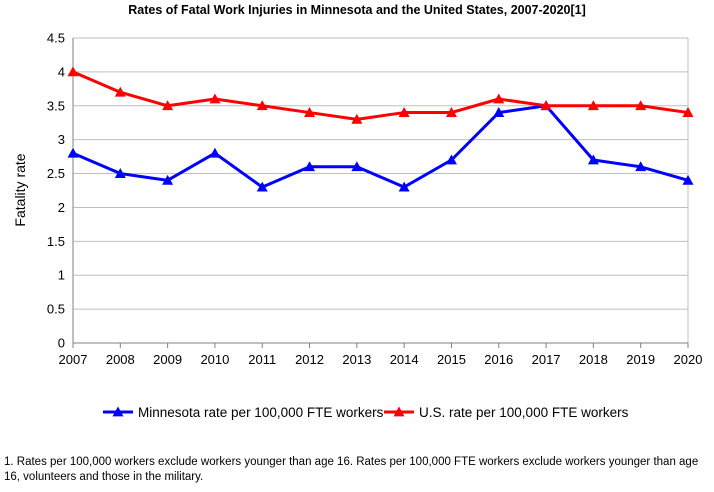  Describe the element at coordinates (214, 359) in the screenshot. I see `x-tick-label: 2010` at that location.